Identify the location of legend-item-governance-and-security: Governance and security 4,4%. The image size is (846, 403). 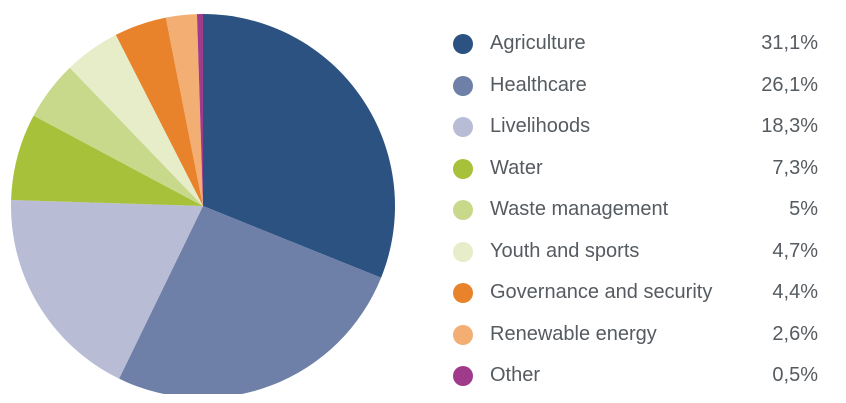
(635, 299).